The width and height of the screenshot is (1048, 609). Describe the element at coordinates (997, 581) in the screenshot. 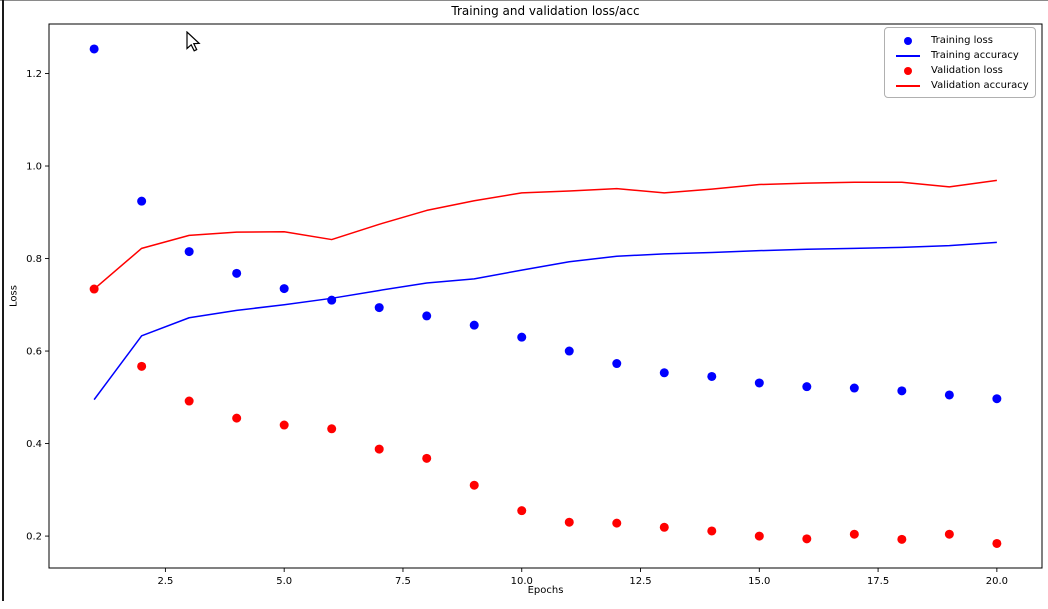

I see `x-tick-label: 20.0` at that location.